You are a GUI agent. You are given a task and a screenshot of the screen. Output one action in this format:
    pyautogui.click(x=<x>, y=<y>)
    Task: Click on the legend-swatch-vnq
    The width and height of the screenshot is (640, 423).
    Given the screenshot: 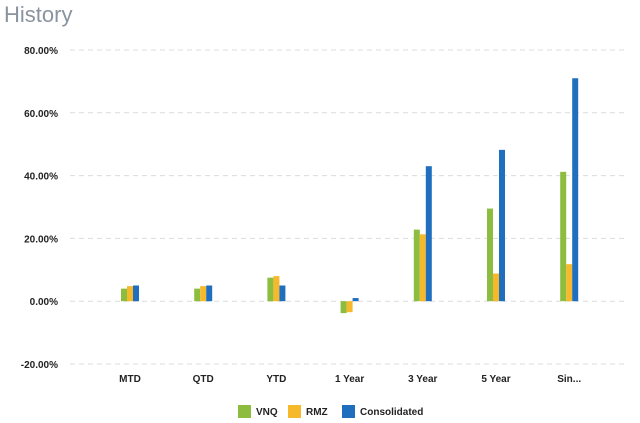 What is the action you would take?
    pyautogui.click(x=244, y=411)
    